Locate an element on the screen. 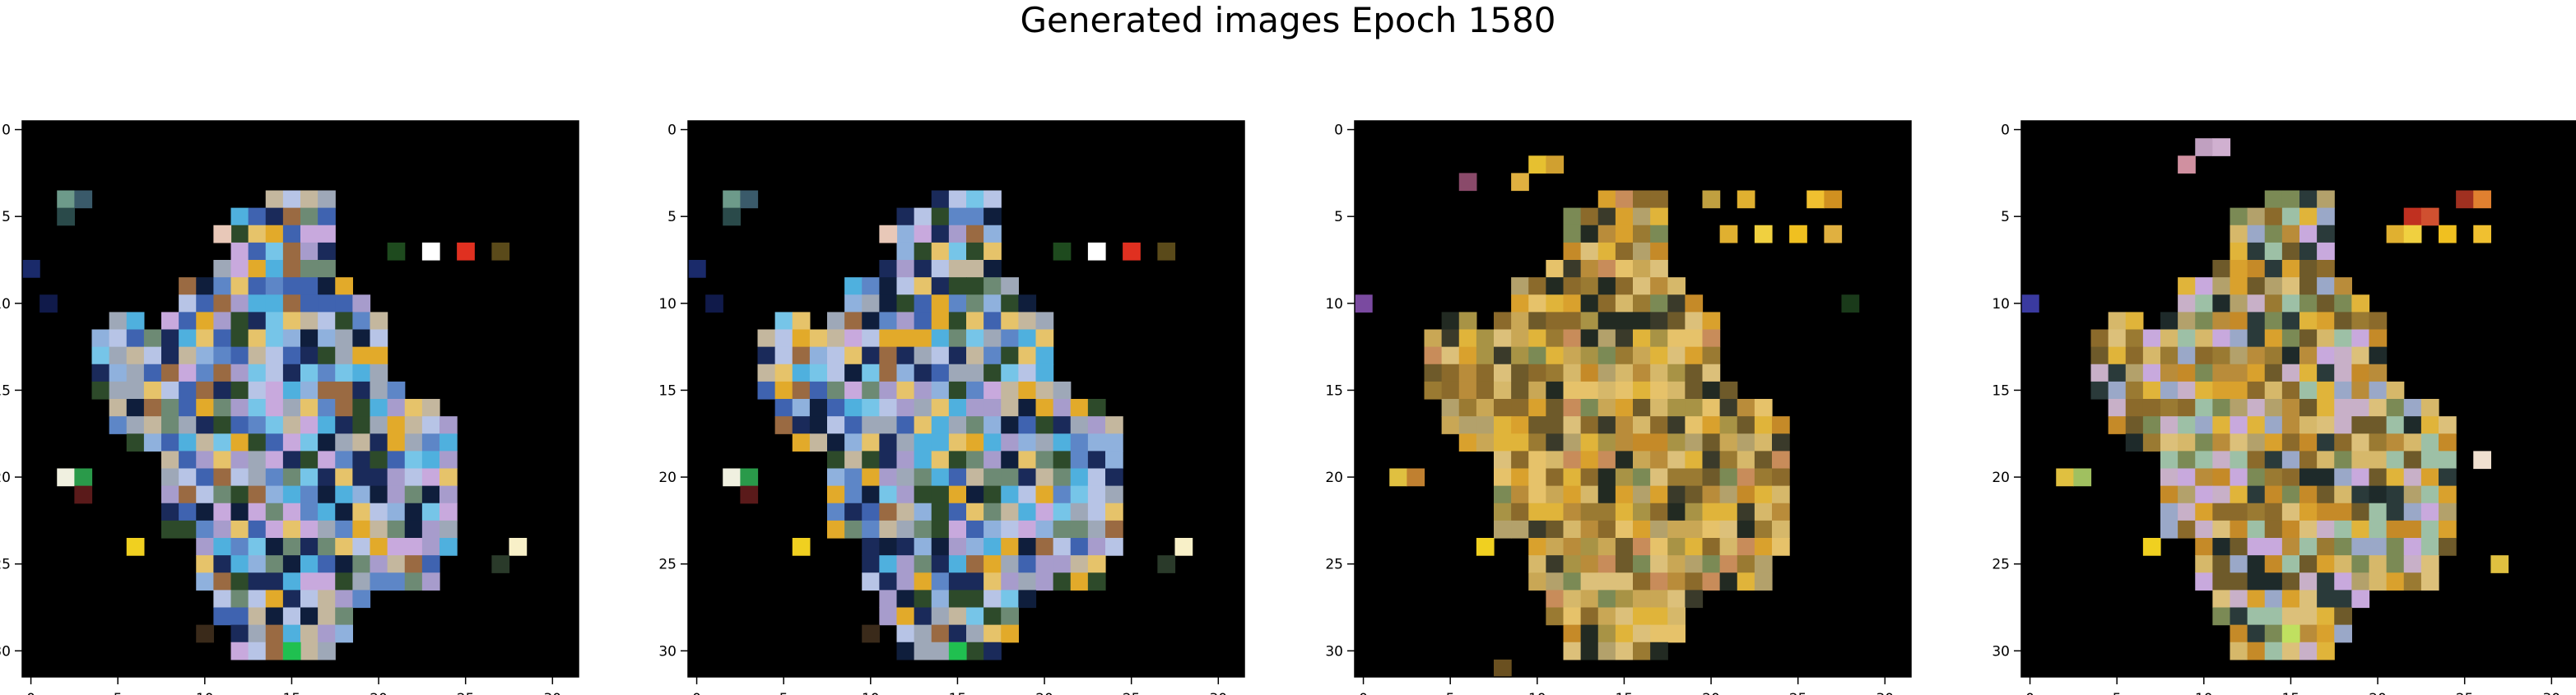 The image size is (2576, 695). x-tick-label: 25 is located at coordinates (1132, 693).